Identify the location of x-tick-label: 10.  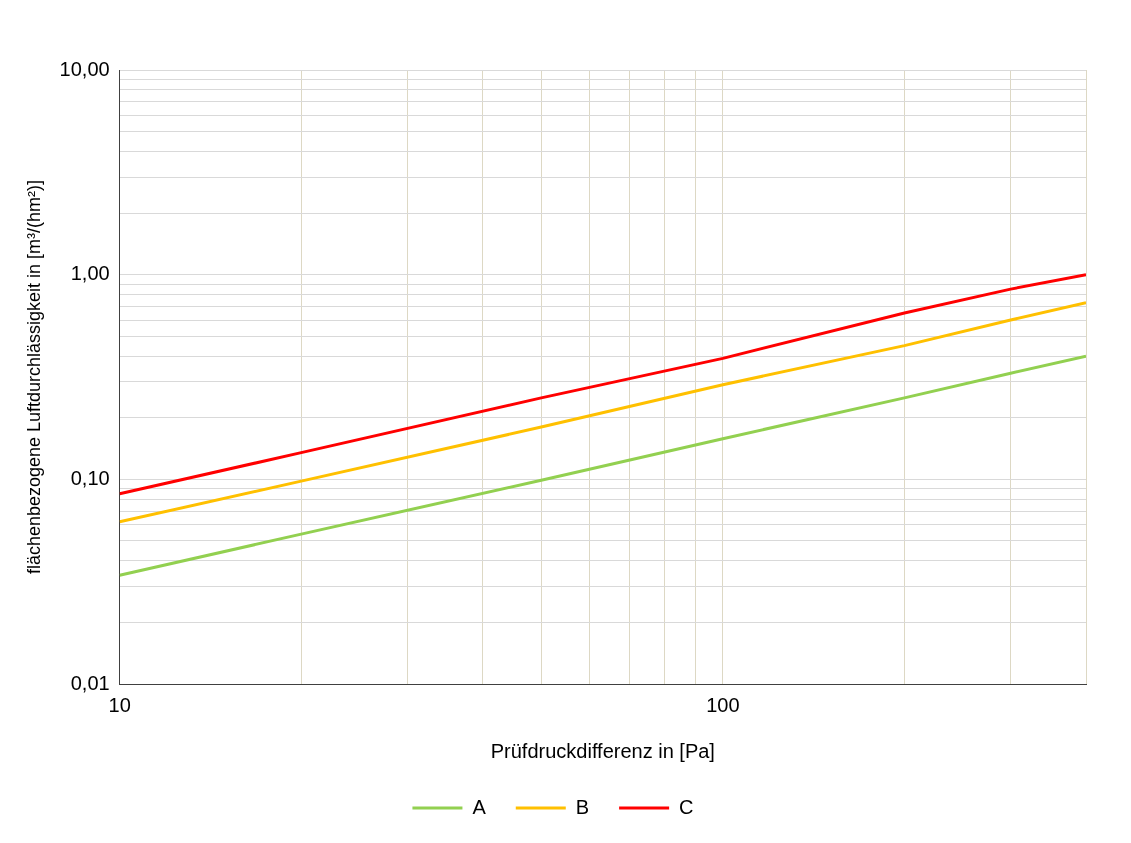
(119, 704).